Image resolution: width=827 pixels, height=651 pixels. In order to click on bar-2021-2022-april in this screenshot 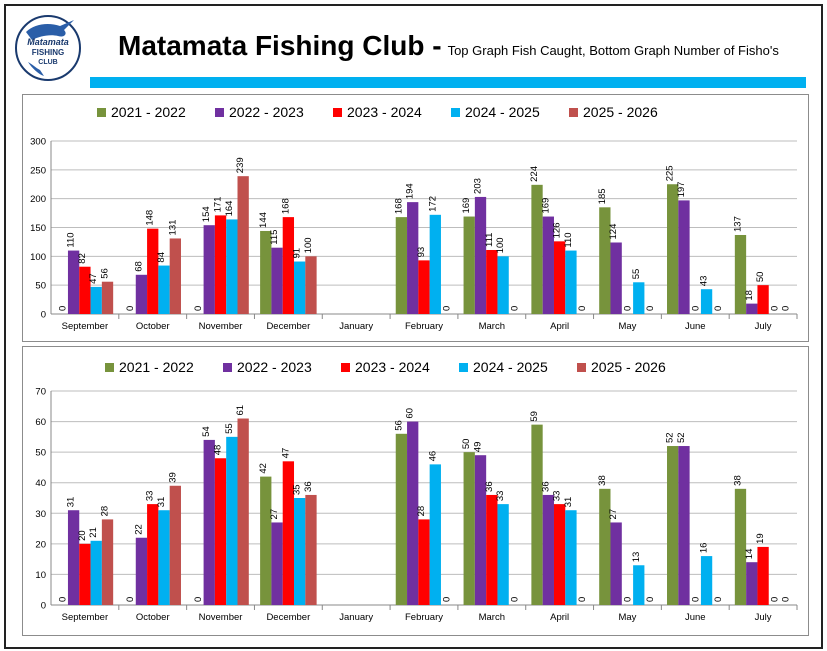, I will do `click(537, 514)`.